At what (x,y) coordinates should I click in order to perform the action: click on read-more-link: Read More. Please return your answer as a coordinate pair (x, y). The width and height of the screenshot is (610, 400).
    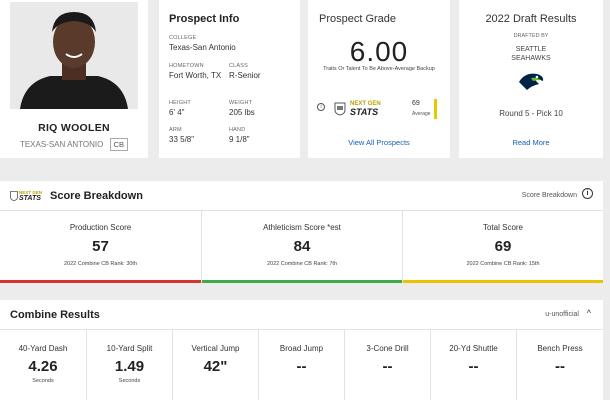
    Looking at the image, I should click on (531, 142).